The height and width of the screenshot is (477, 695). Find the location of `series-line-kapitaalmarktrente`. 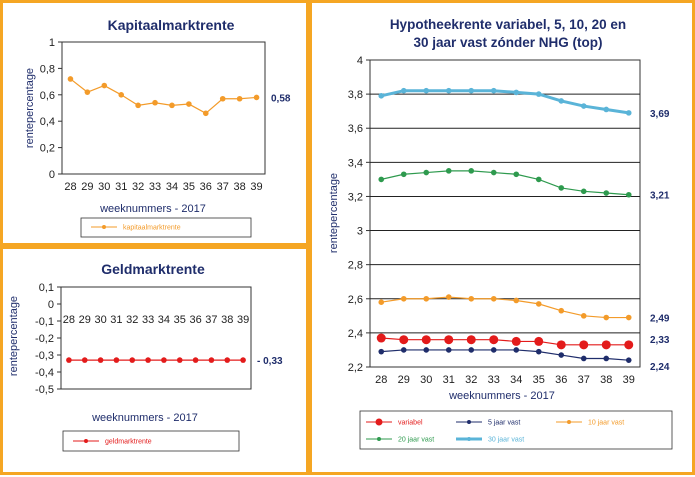

series-line-kapitaalmarktrente is located at coordinates (163, 96).